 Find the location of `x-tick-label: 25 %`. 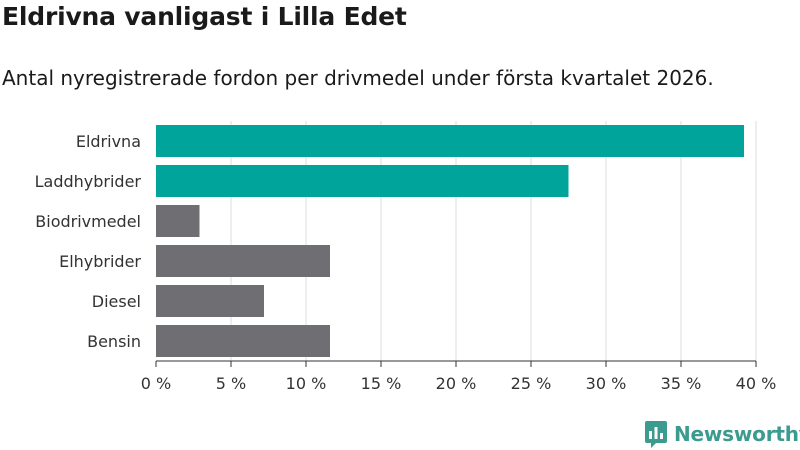

x-tick-label: 25 % is located at coordinates (531, 383).